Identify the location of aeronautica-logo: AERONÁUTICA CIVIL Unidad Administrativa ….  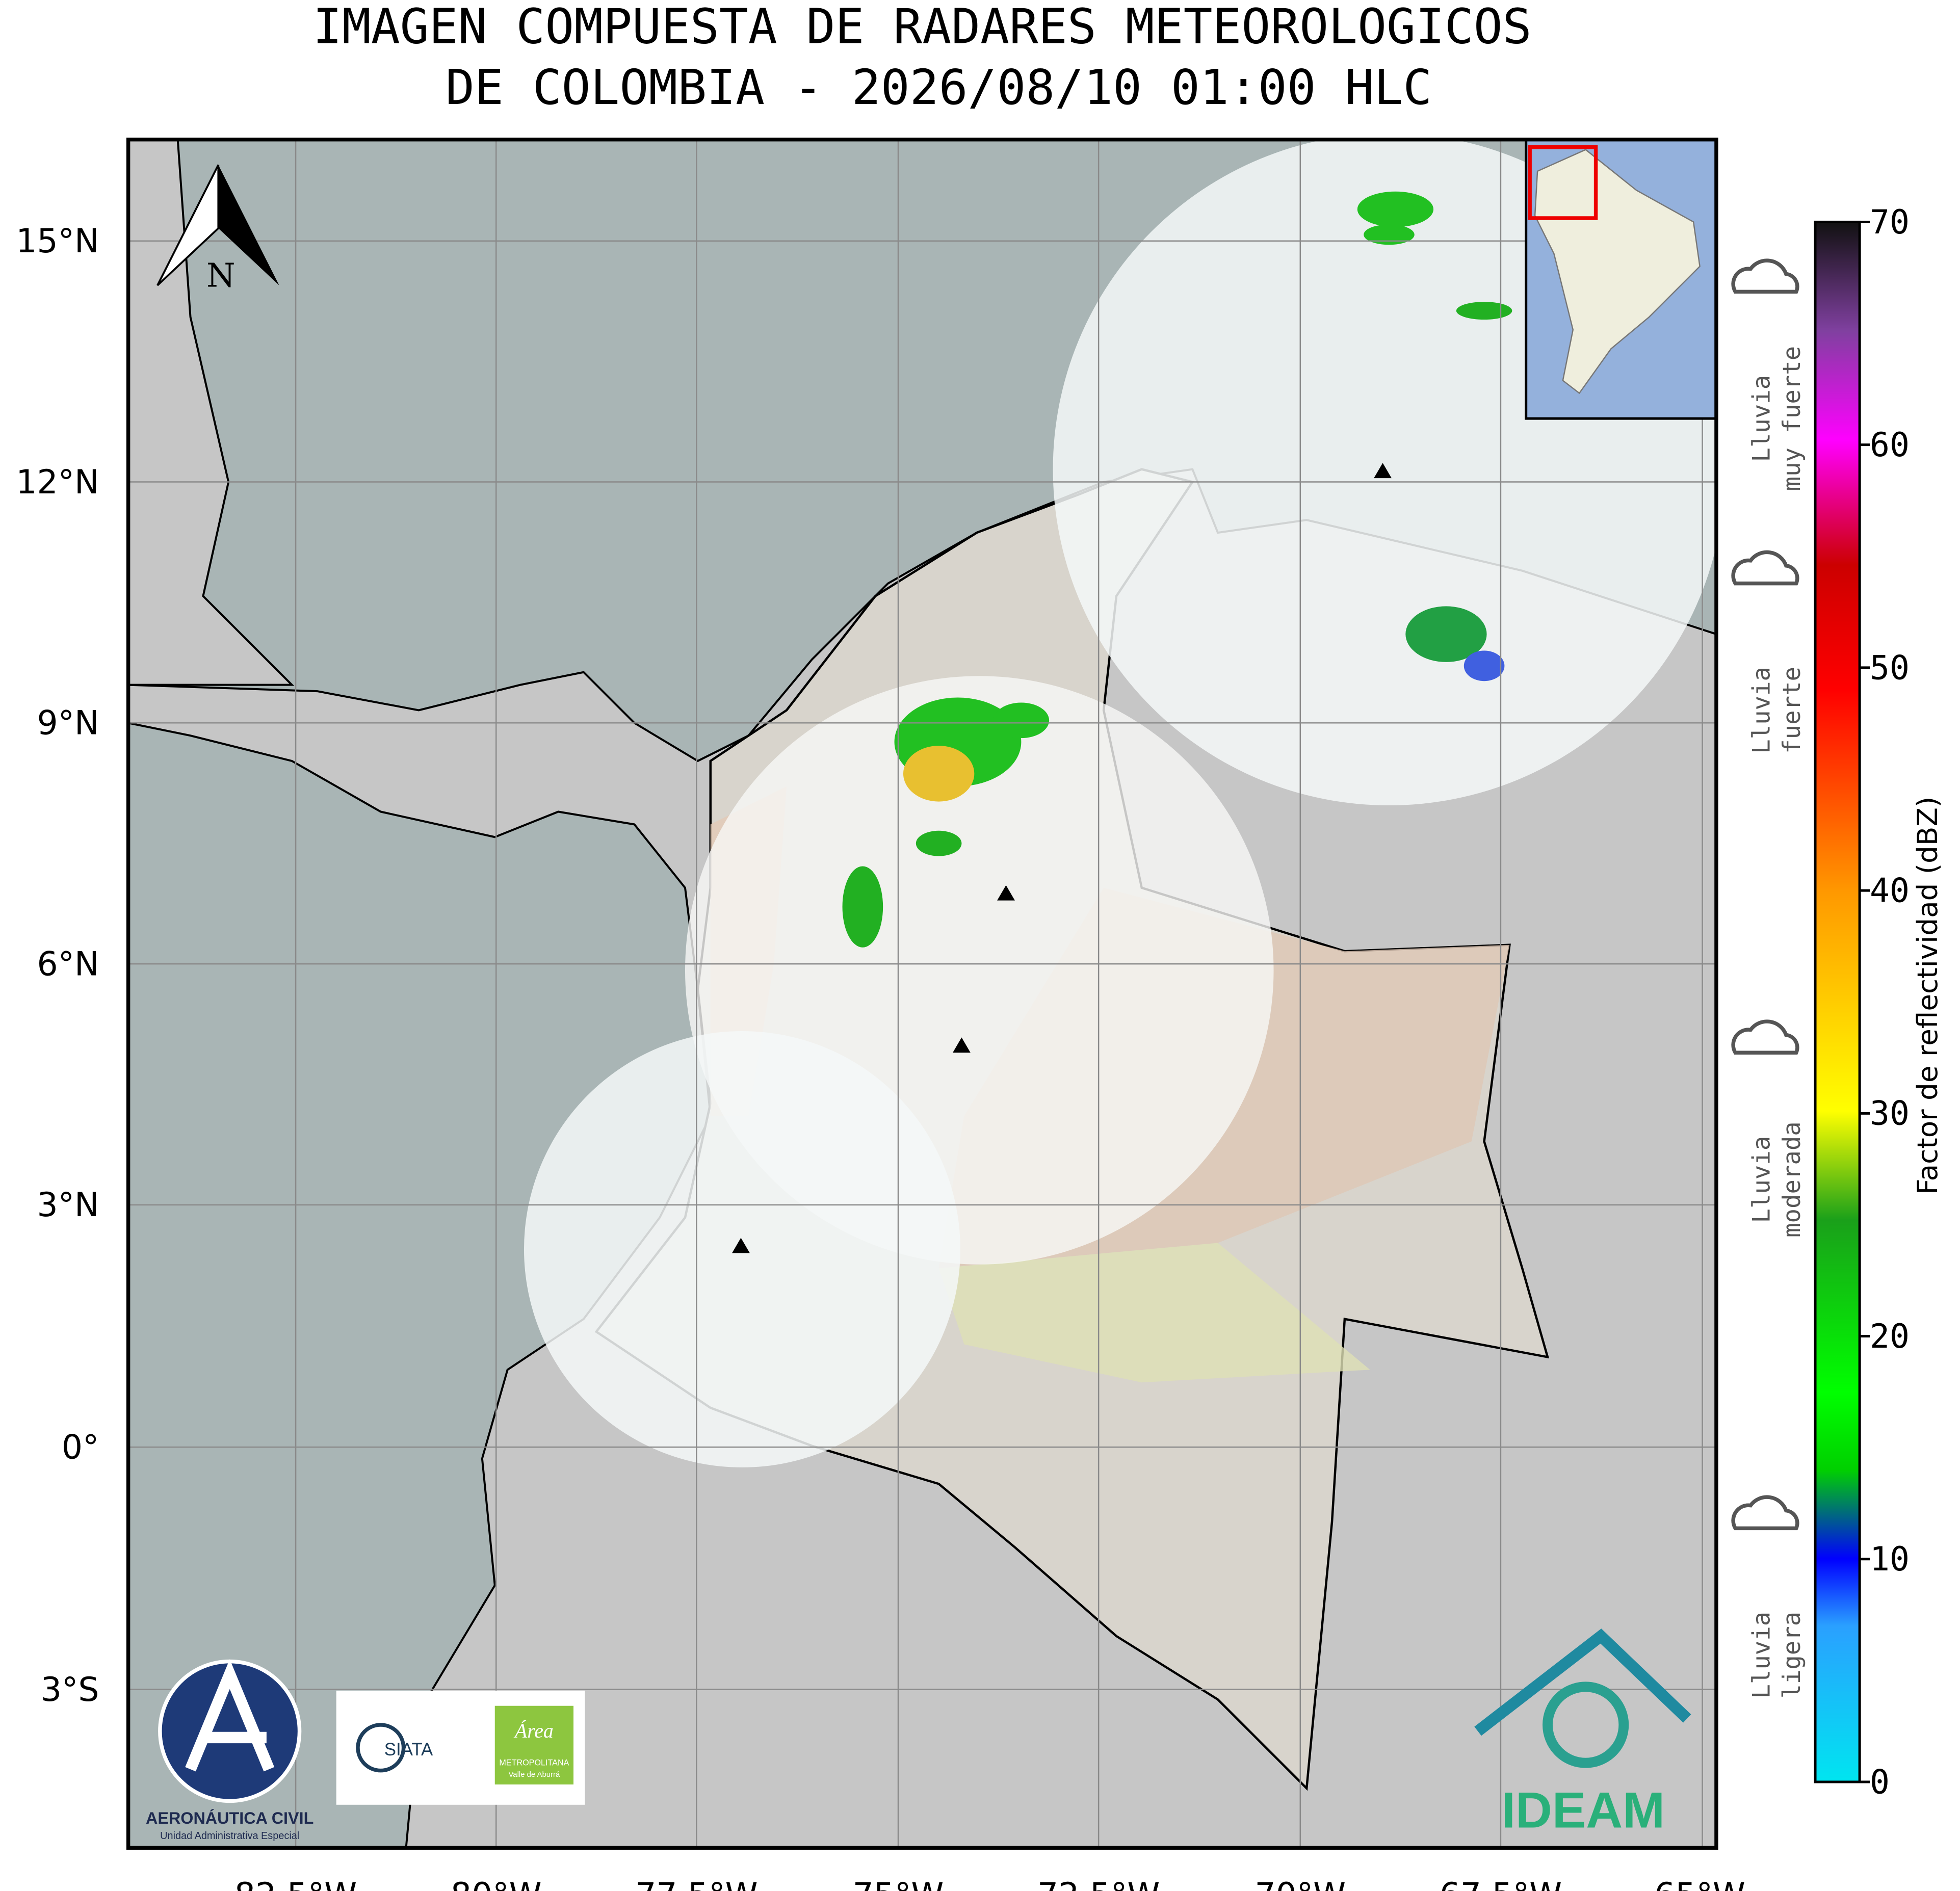
(229, 1750).